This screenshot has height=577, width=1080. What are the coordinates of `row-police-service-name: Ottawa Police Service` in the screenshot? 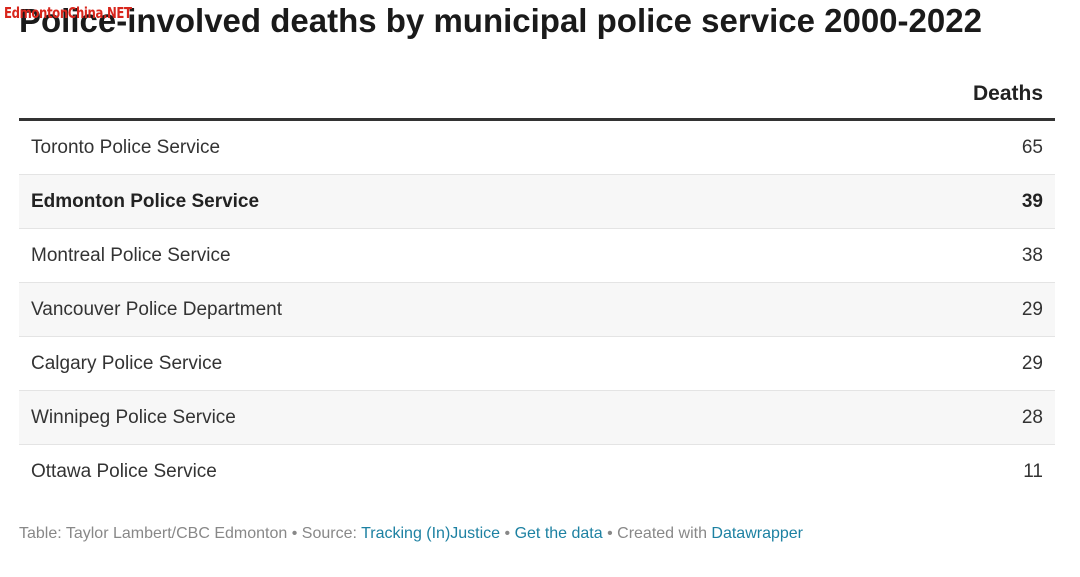 It's located at (124, 471).